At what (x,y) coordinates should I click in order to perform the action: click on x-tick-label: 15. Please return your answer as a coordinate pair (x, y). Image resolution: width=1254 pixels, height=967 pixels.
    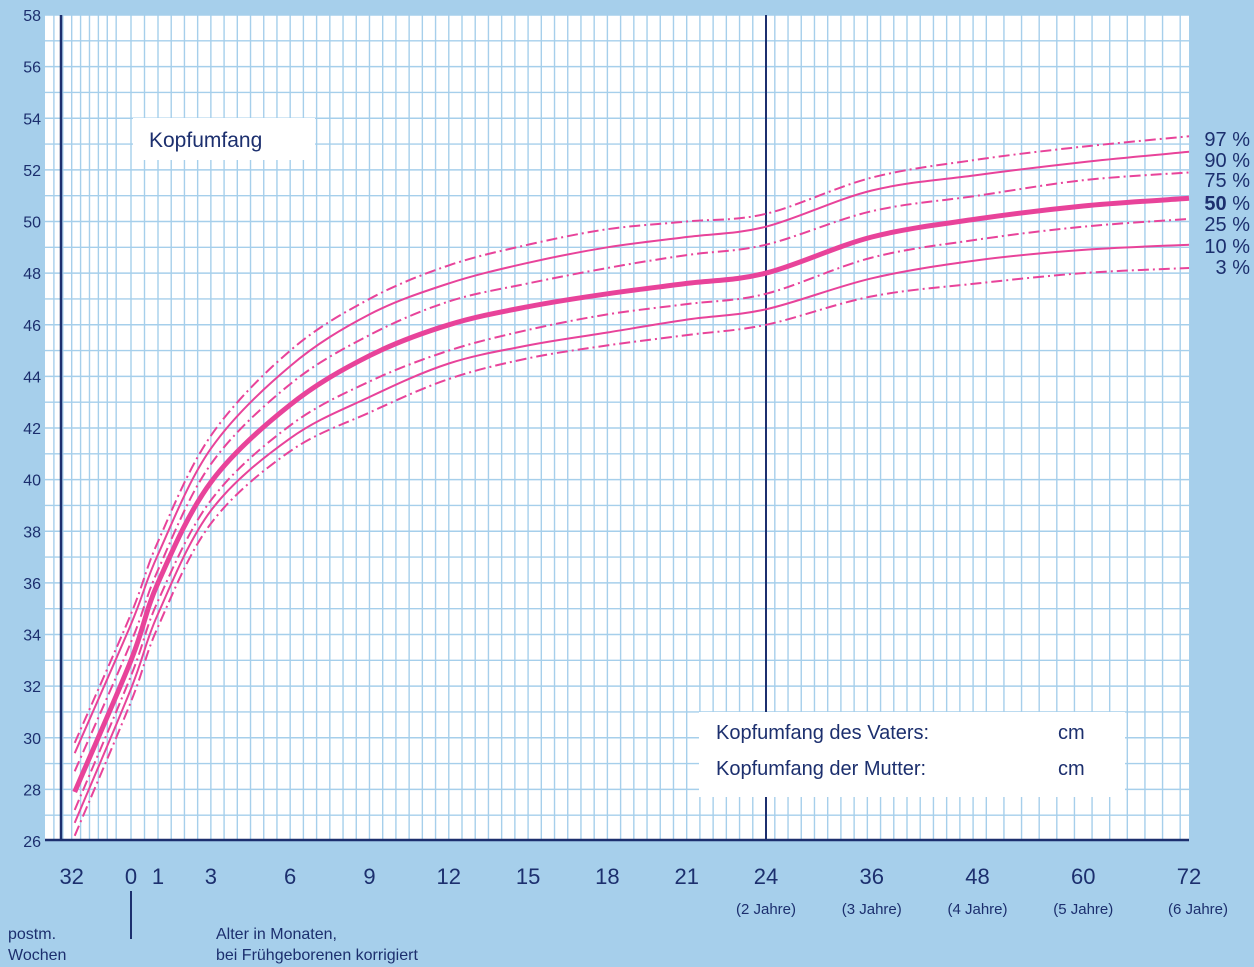
    Looking at the image, I should click on (528, 876).